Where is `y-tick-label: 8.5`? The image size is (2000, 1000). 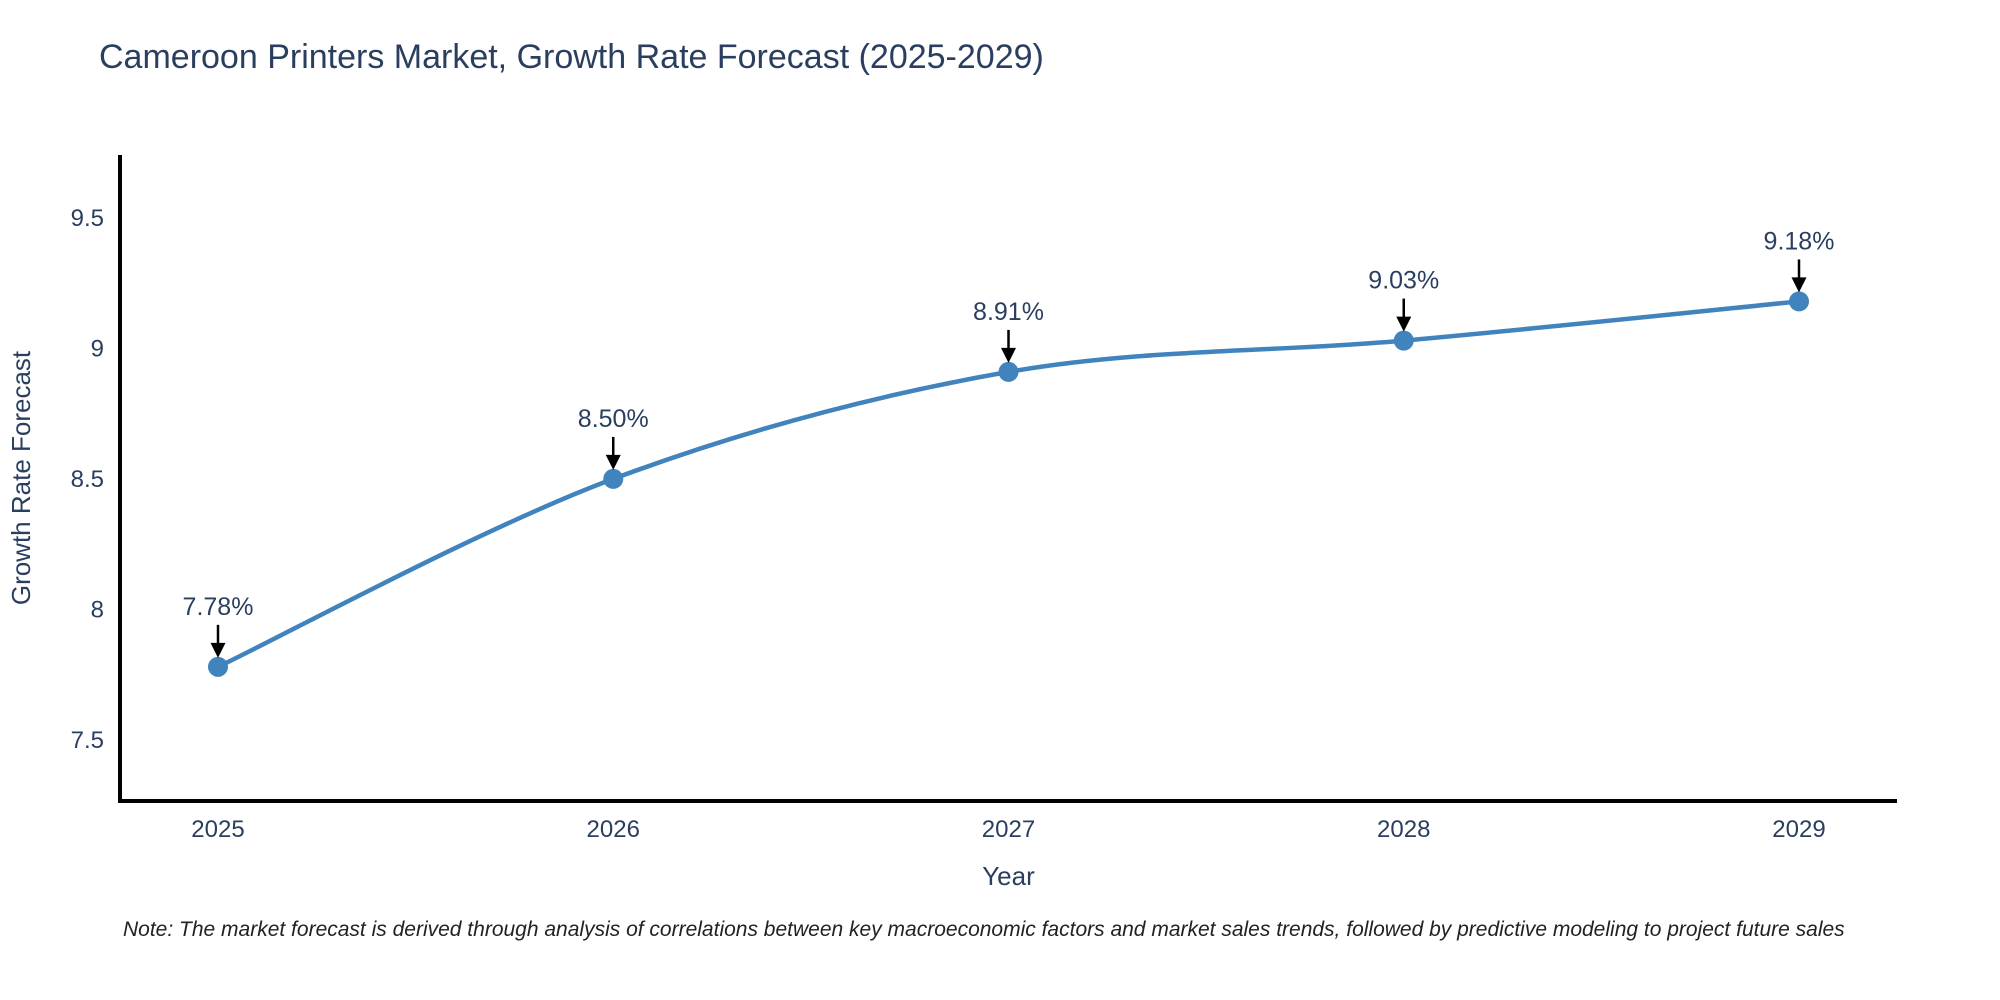 y-tick-label: 8.5 is located at coordinates (87, 479).